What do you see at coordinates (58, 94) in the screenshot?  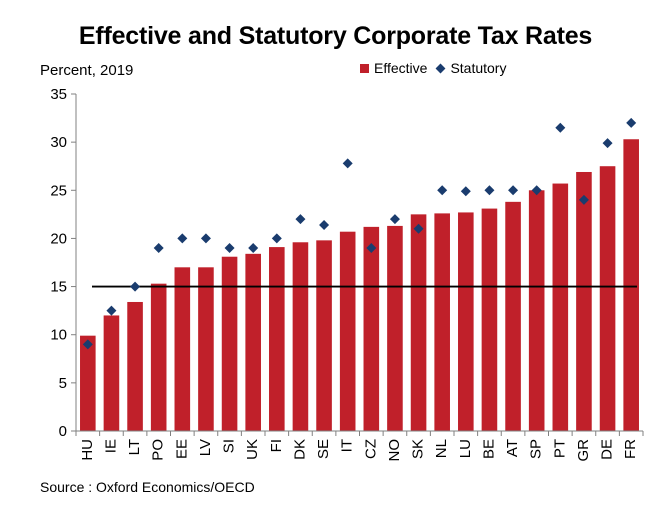 I see `y-tick-label: 35` at bounding box center [58, 94].